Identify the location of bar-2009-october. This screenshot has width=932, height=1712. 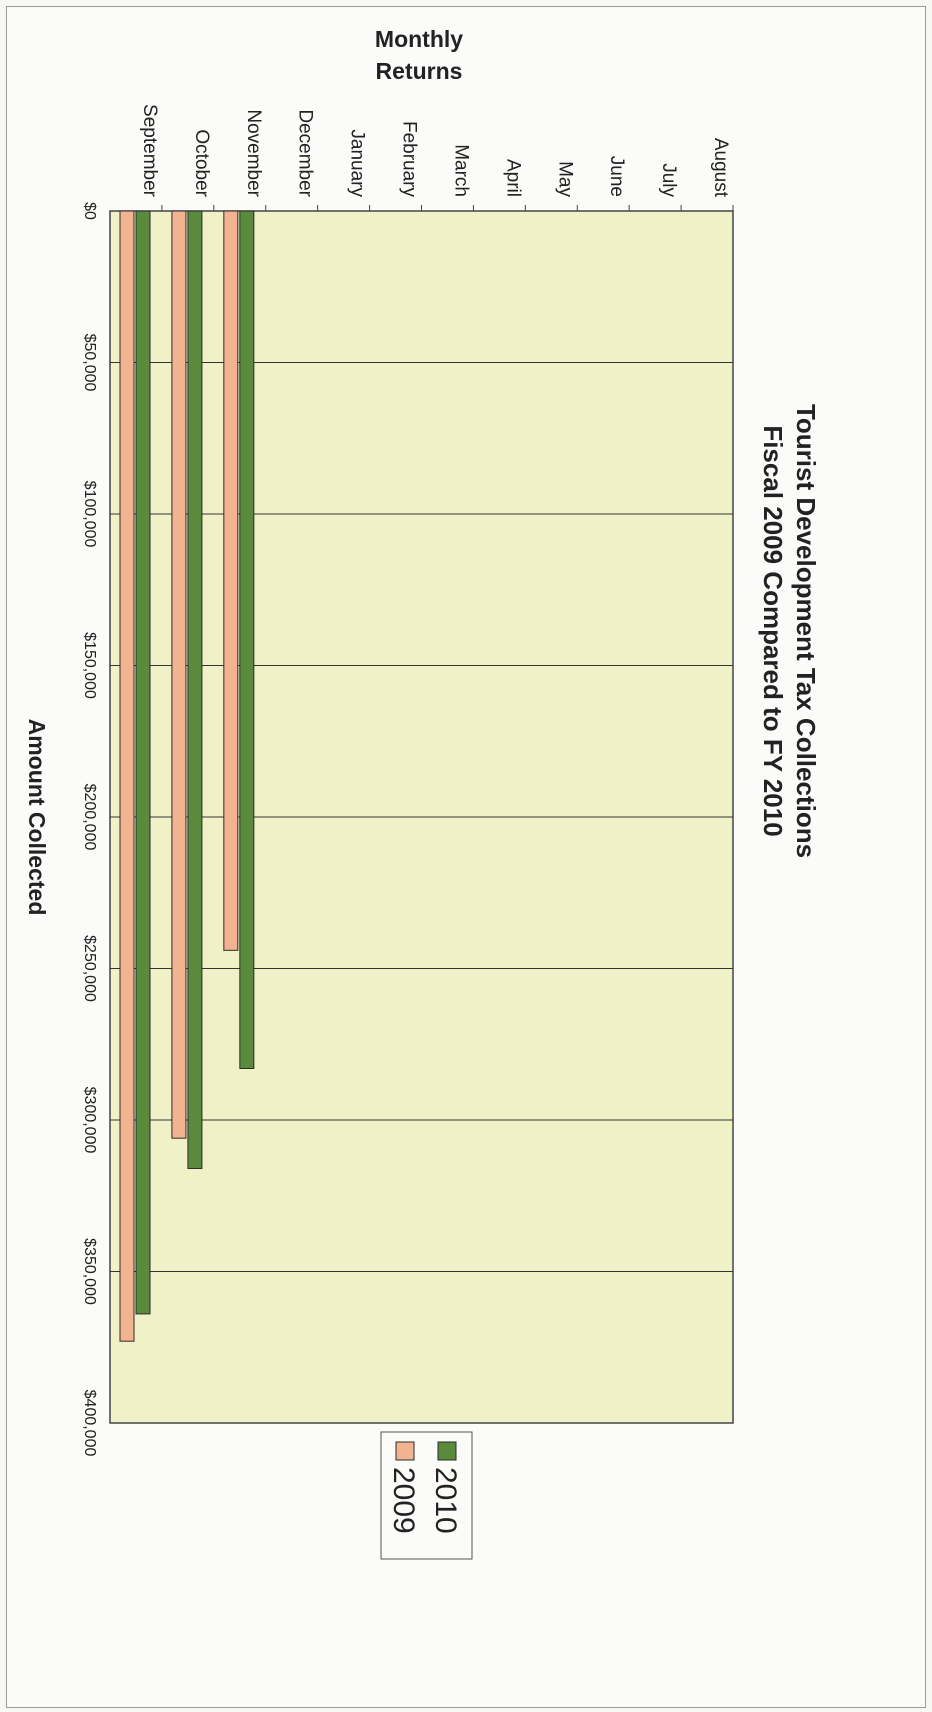
(179, 674).